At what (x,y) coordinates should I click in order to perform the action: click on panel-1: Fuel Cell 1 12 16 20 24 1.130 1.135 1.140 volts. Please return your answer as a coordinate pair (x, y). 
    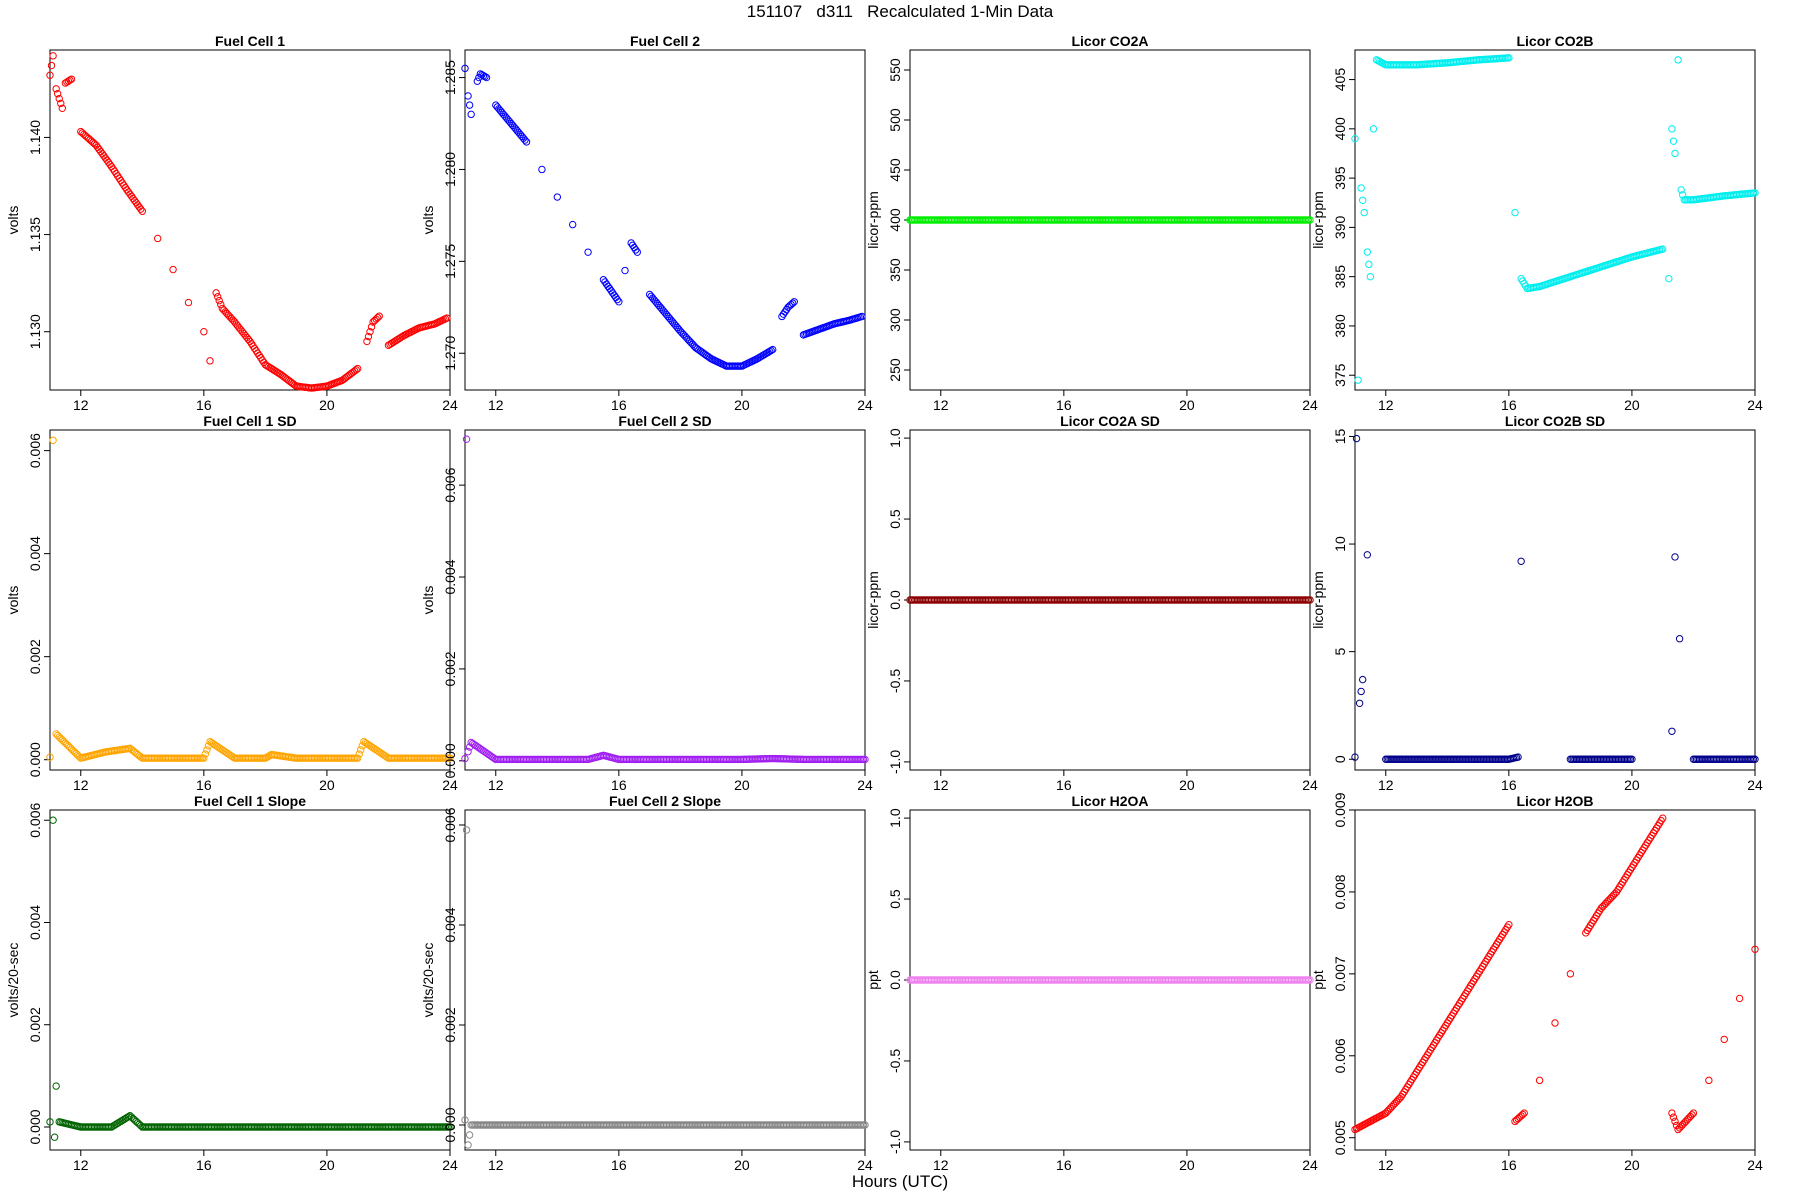
    Looking at the image, I should click on (231, 223).